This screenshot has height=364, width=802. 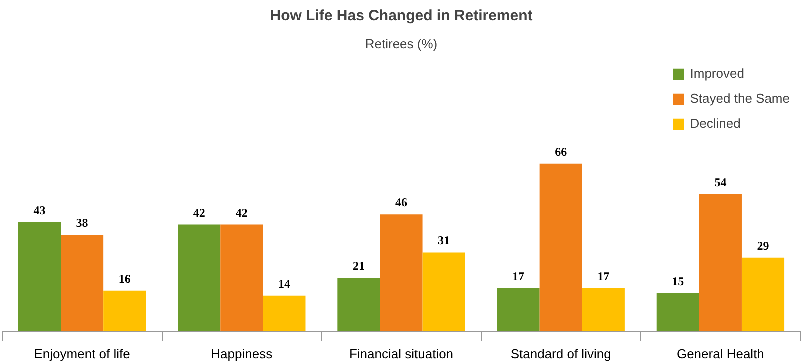 What do you see at coordinates (763, 245) in the screenshot?
I see `data-label: 29` at bounding box center [763, 245].